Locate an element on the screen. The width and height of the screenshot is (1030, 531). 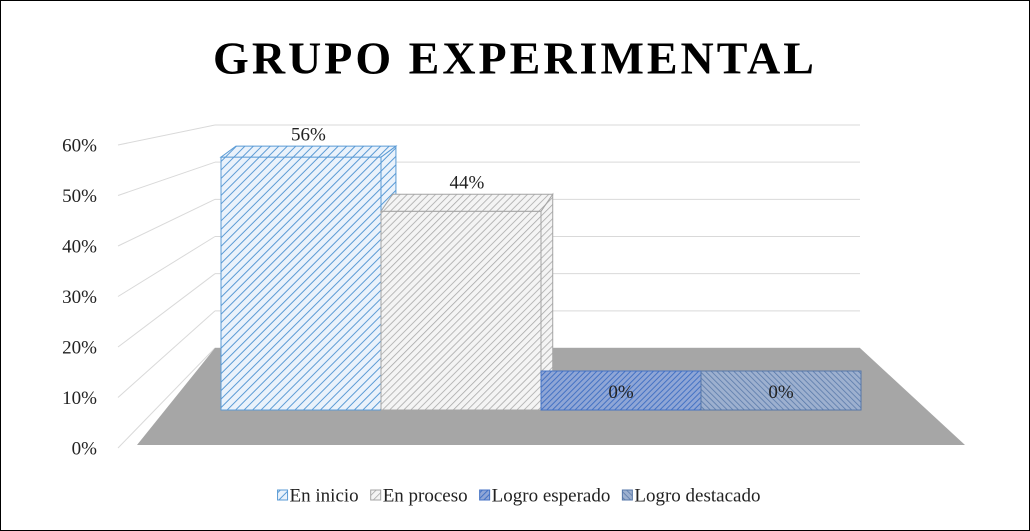
legend-item: En proceso is located at coordinates (419, 495).